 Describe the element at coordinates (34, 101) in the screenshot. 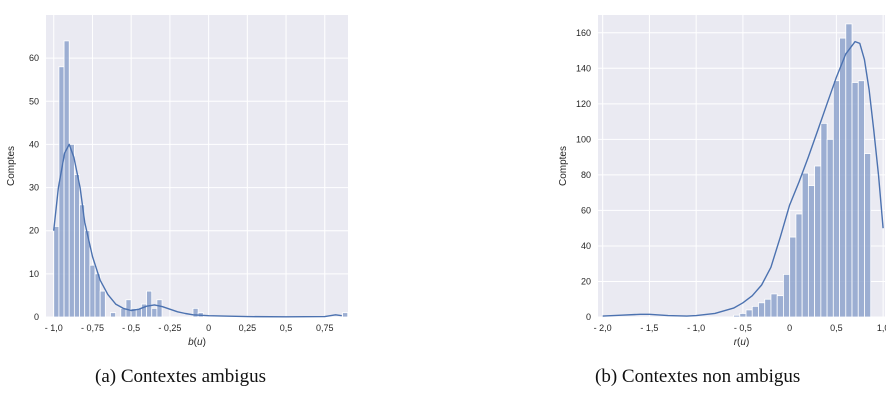

I see `y-tick-label-a-5: 50` at that location.